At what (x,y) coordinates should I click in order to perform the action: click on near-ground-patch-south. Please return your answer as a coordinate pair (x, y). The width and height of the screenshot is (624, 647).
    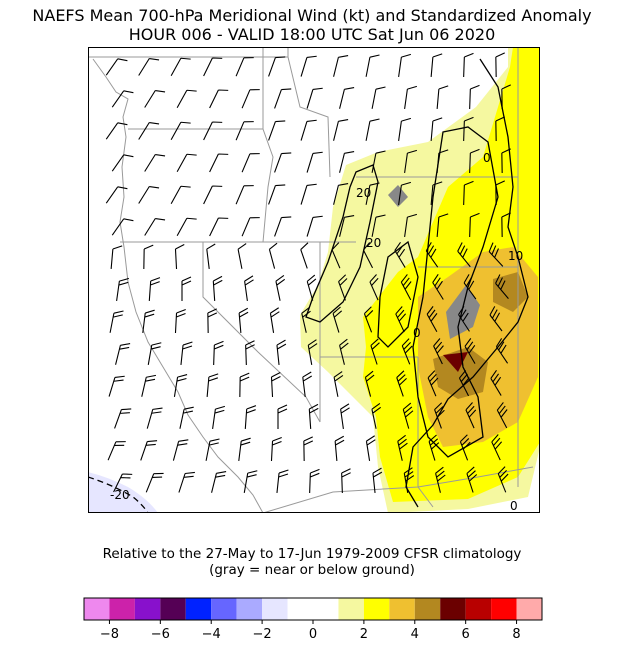
    Looking at the image, I should click on (463, 312).